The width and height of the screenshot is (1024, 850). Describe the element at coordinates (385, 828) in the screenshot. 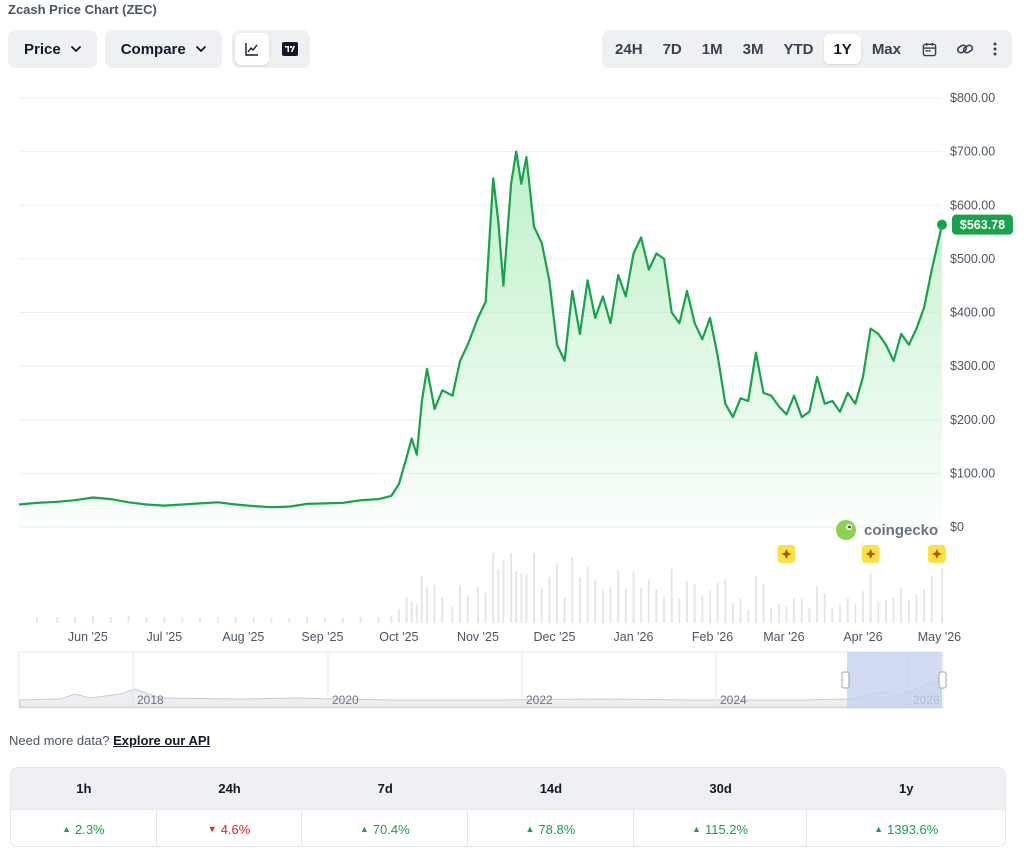

I see `value-7d: ▲ 70.4%` at that location.